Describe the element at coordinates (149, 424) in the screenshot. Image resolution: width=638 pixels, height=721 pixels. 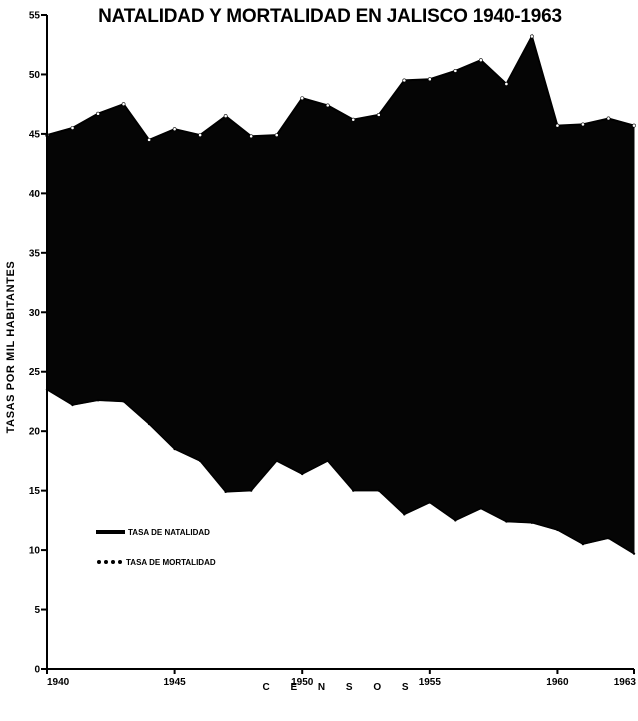
I see `point-mortalidad-1944` at that location.